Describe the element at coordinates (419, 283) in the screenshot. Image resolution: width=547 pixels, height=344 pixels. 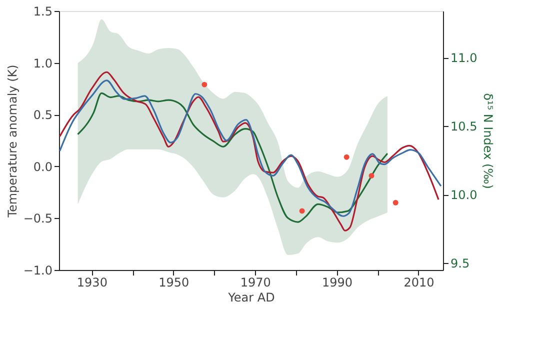
I see `x-tick-label: 2010` at that location.